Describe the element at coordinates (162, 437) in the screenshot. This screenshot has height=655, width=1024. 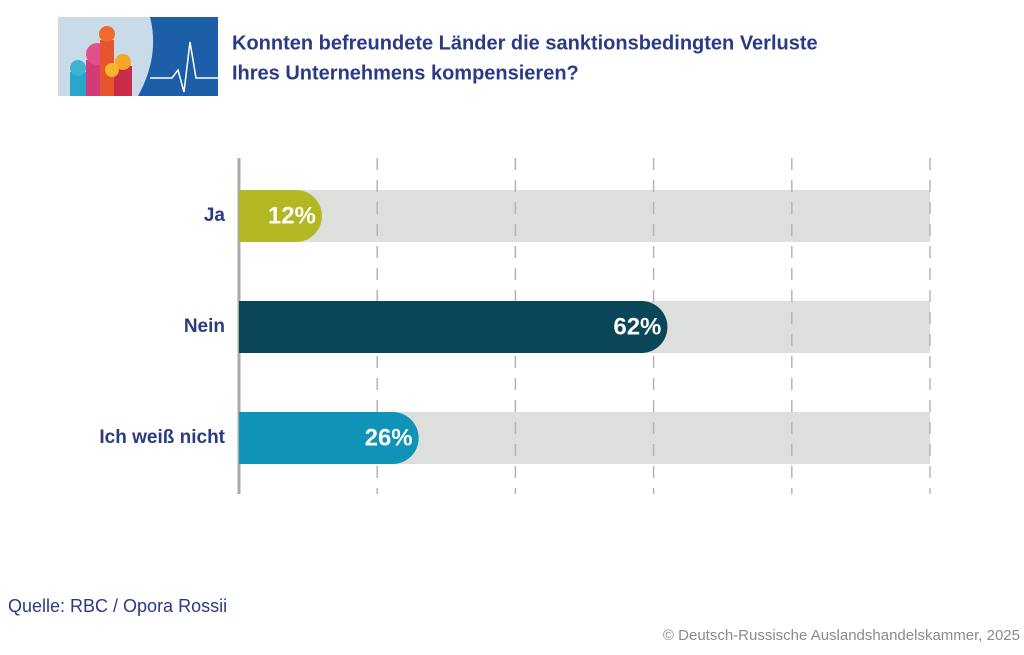
I see `category-label: Ich weiß nicht` at that location.